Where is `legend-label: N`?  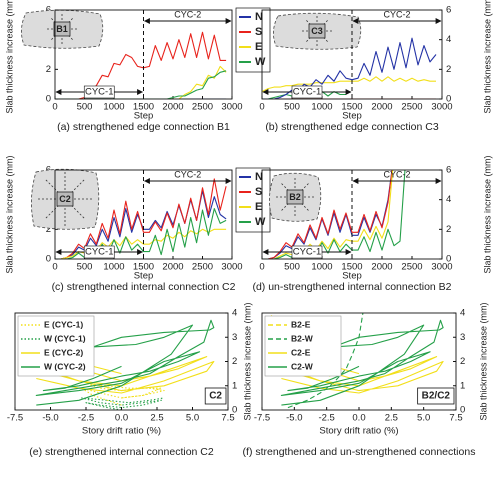
legend-label: N is located at coordinates (259, 177).